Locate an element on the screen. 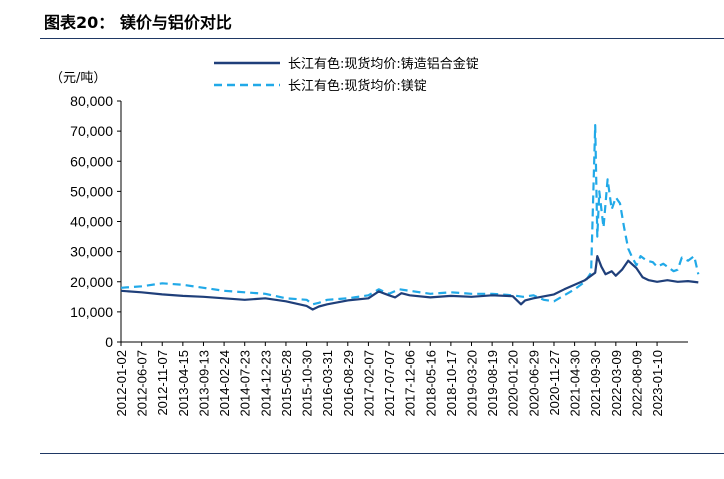  x-tick-label: 2019-08-19 is located at coordinates (492, 383).